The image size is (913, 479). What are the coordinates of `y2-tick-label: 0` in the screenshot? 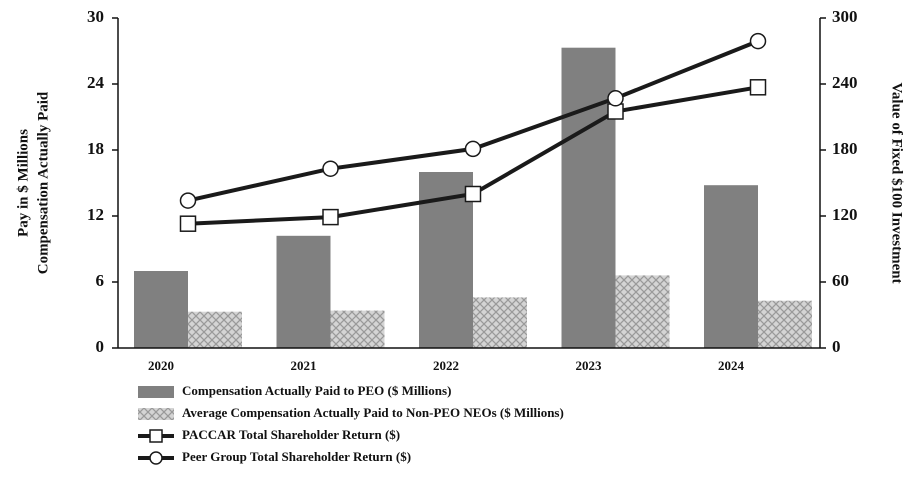 It's located at (836, 346).